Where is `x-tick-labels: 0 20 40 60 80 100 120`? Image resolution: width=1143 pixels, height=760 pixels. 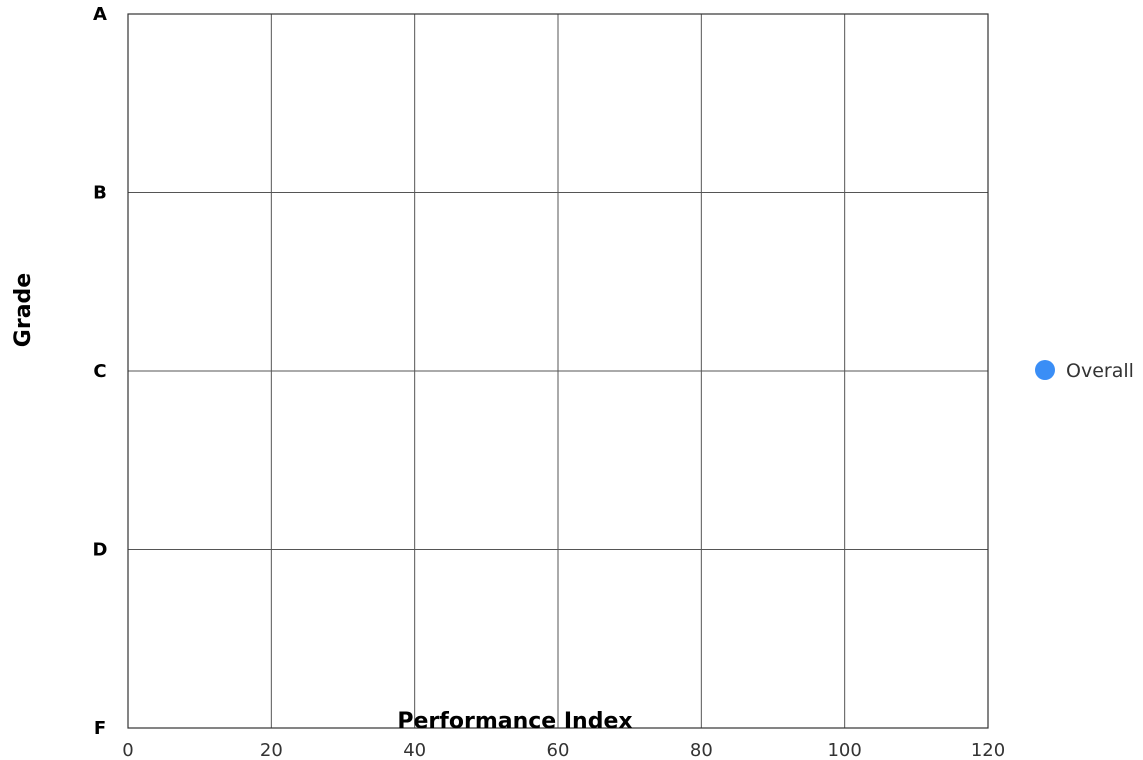
x-tick-labels: 0 20 40 60 80 100 120 is located at coordinates (563, 750).